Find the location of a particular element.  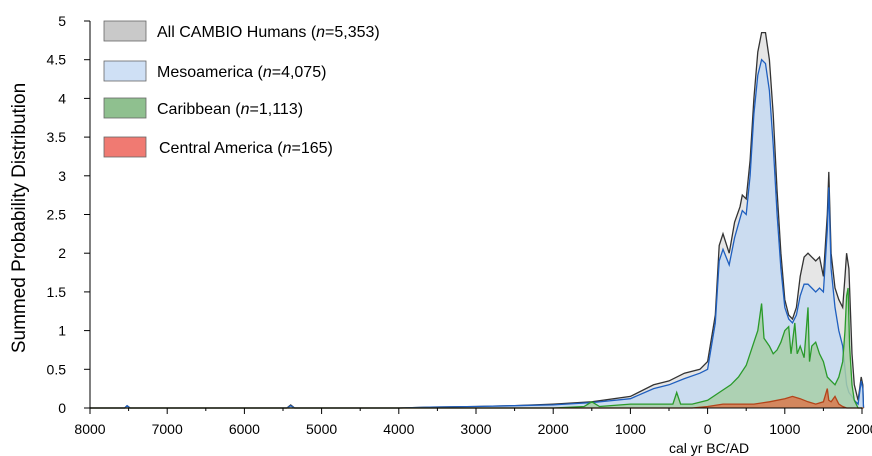

x-tick-label: 7000 is located at coordinates (167, 429).